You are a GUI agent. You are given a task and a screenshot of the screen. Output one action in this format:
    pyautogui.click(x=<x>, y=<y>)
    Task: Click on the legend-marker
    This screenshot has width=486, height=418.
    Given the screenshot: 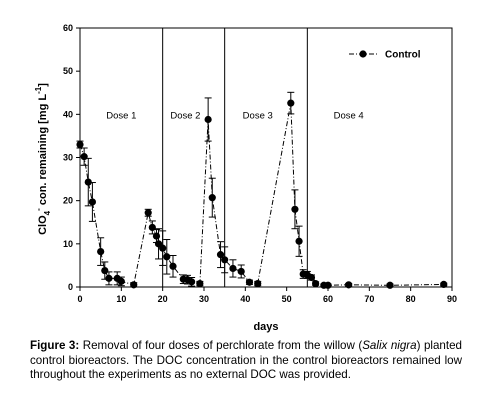 What is the action you would take?
    pyautogui.click(x=363, y=54)
    